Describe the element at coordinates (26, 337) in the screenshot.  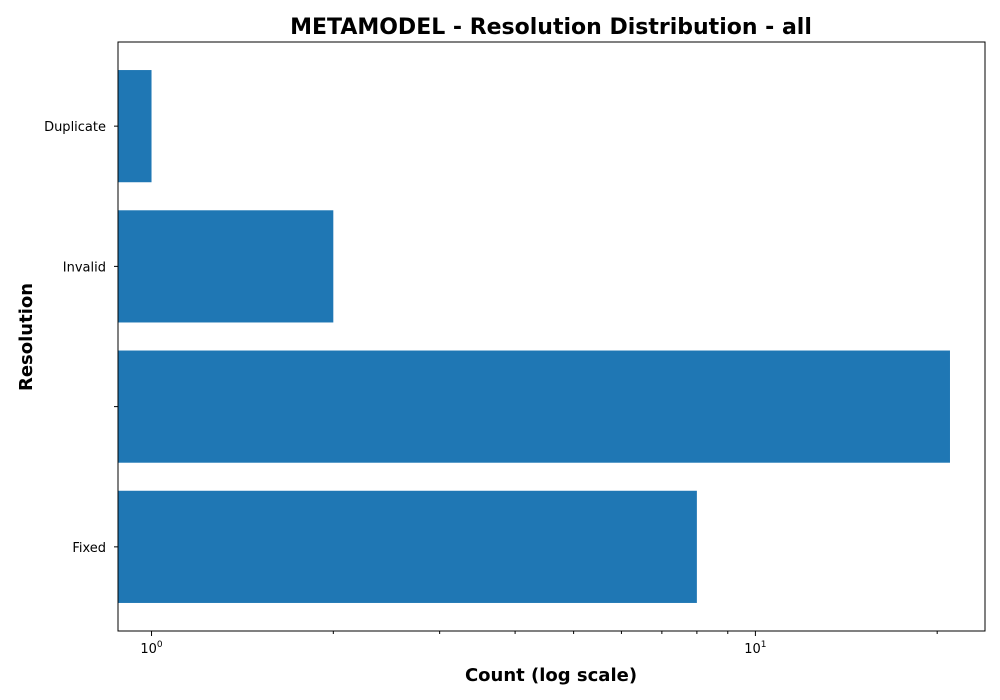
I see `y-axis-label: Resolution` at that location.